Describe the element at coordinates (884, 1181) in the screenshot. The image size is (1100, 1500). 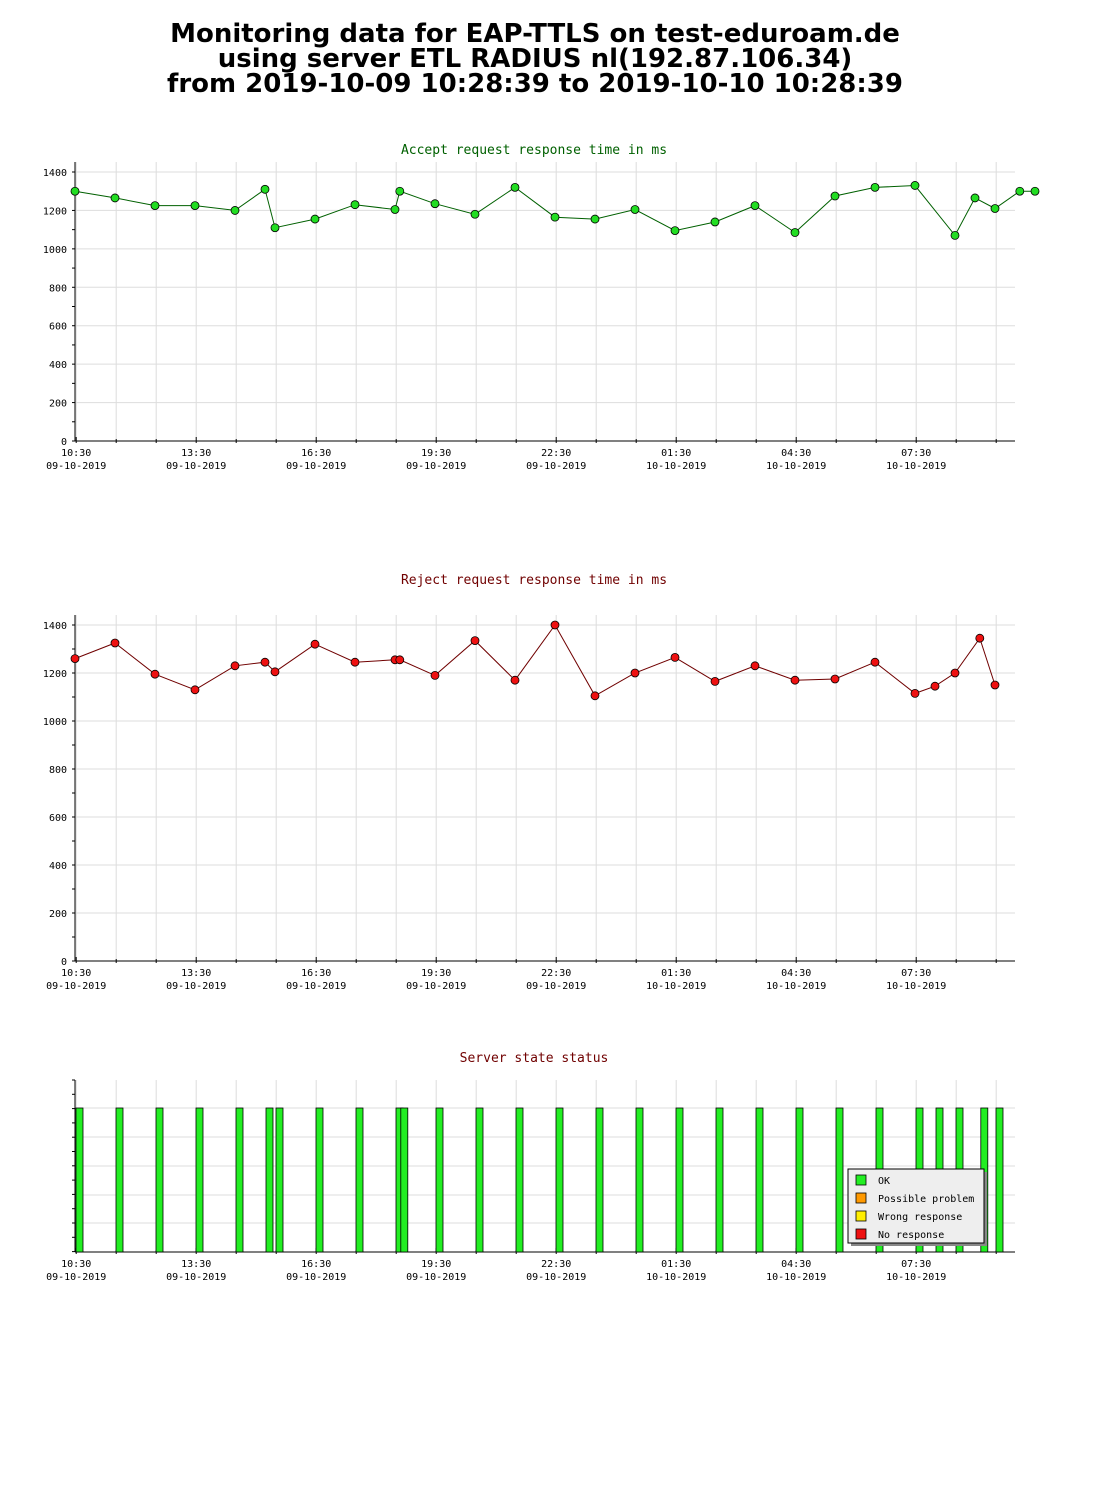
I see `legend-label: OK` at that location.